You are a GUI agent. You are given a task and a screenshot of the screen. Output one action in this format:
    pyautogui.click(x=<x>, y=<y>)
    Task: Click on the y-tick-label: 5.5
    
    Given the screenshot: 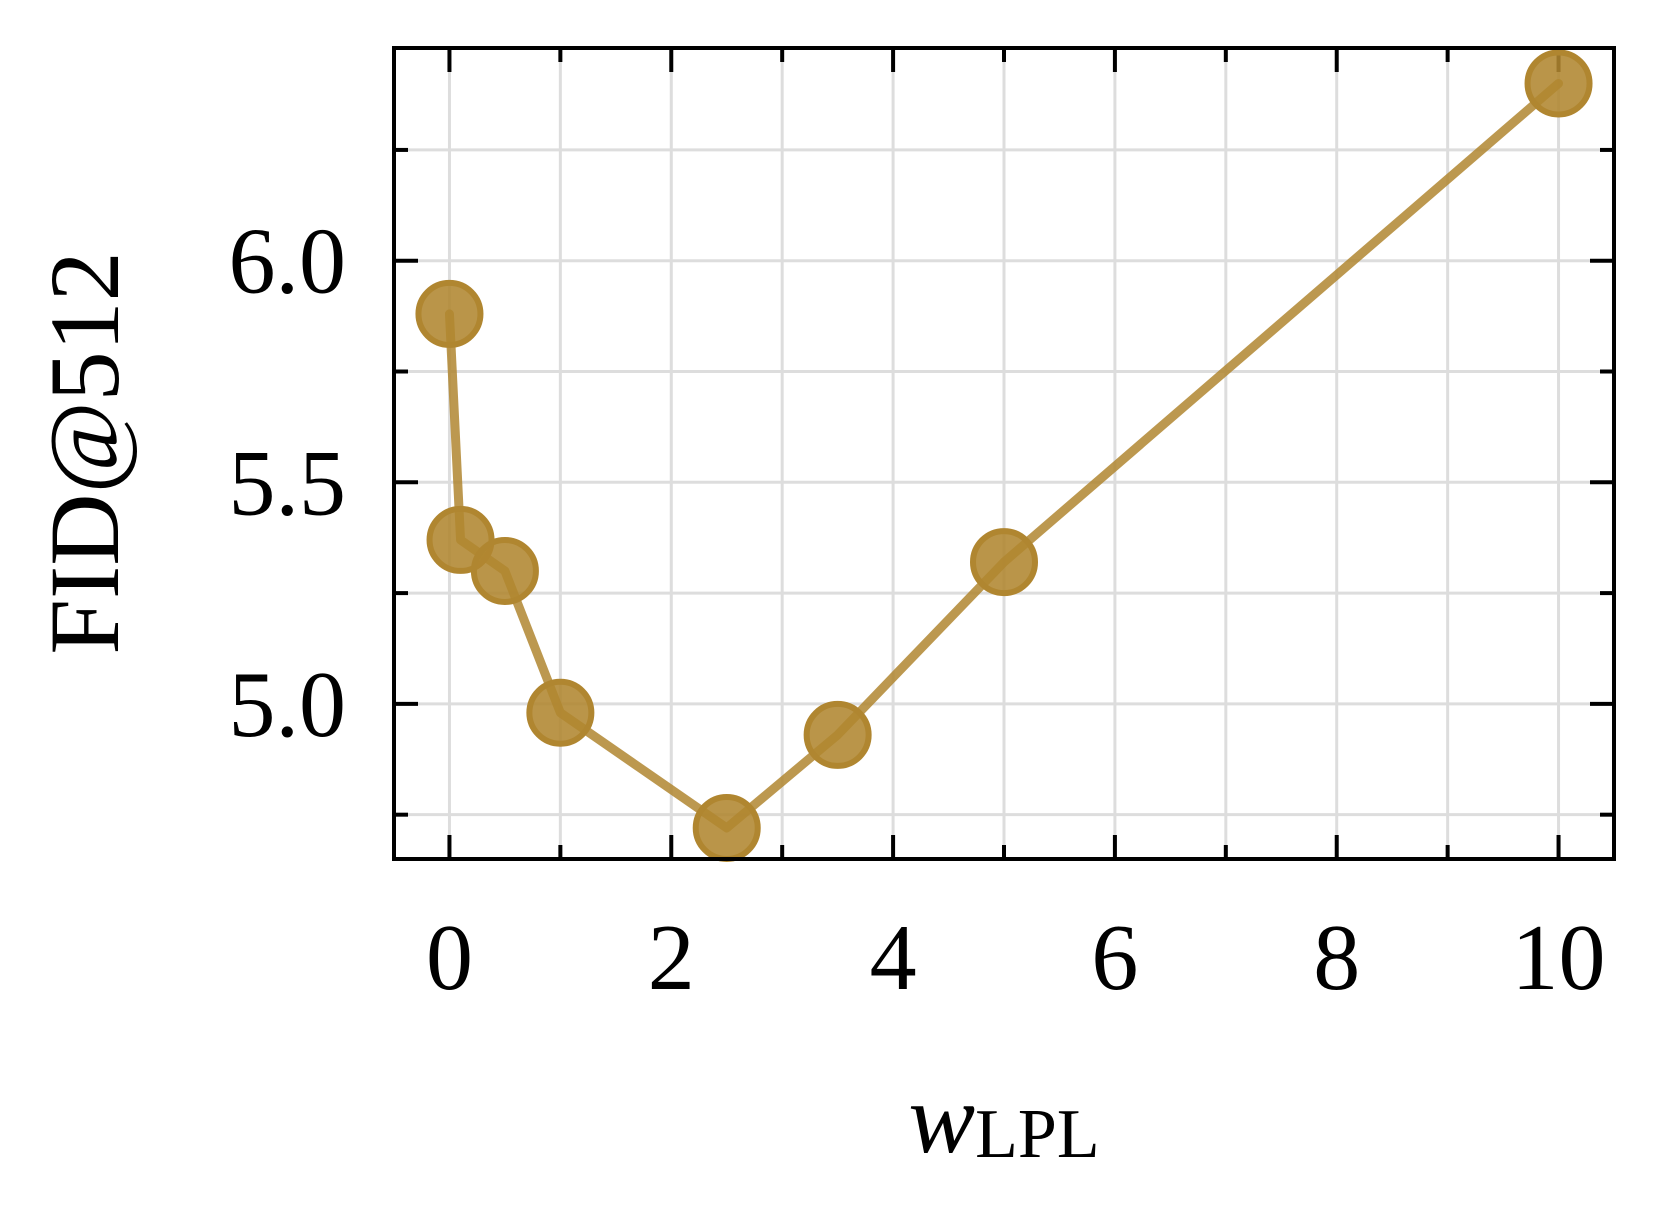 What is the action you would take?
    pyautogui.click(x=288, y=483)
    